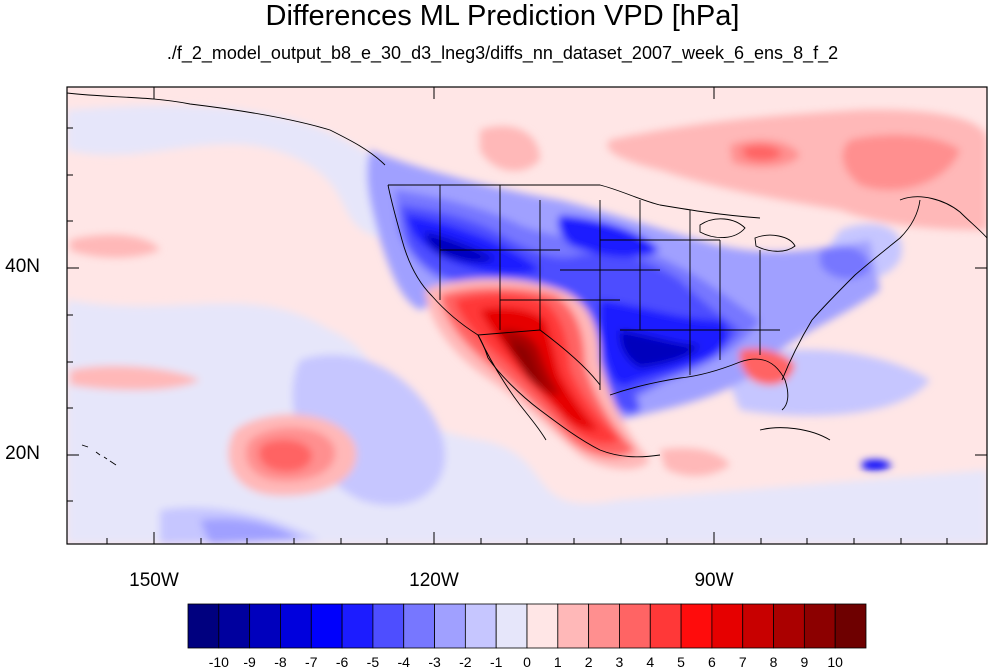  Describe the element at coordinates (22, 453) in the screenshot. I see `lat-label-20n: 20N` at that location.